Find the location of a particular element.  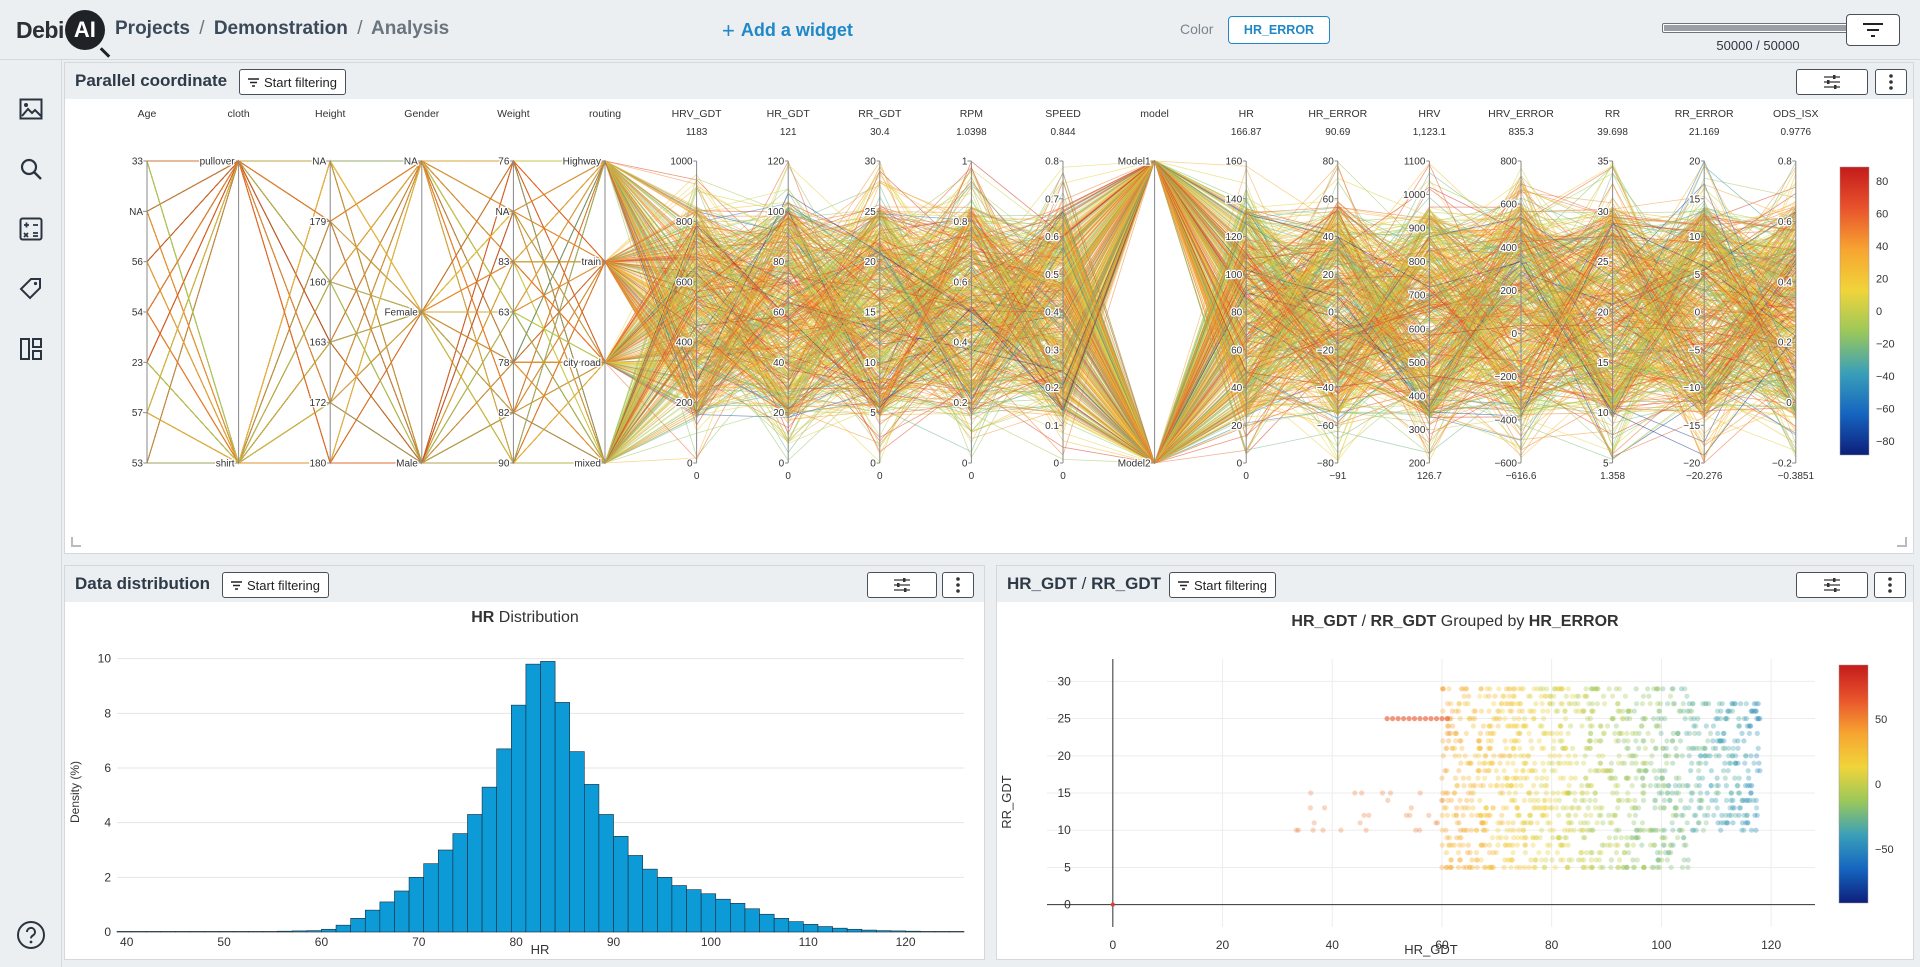

axis-tick-label: city road is located at coordinates (582, 363).